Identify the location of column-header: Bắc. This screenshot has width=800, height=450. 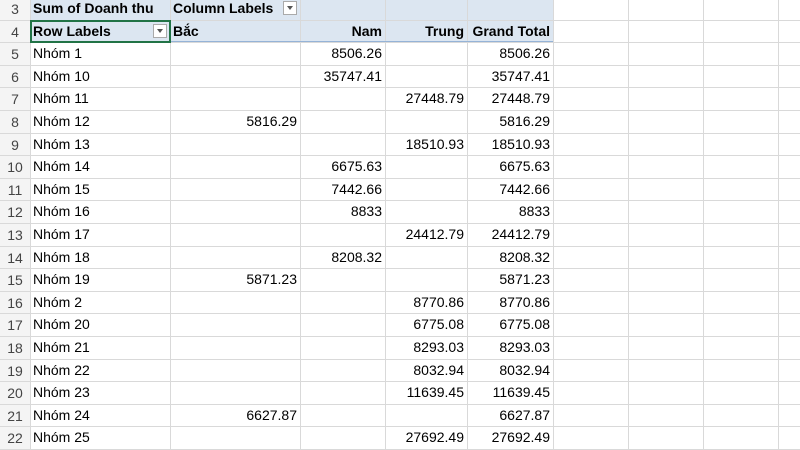
(186, 30).